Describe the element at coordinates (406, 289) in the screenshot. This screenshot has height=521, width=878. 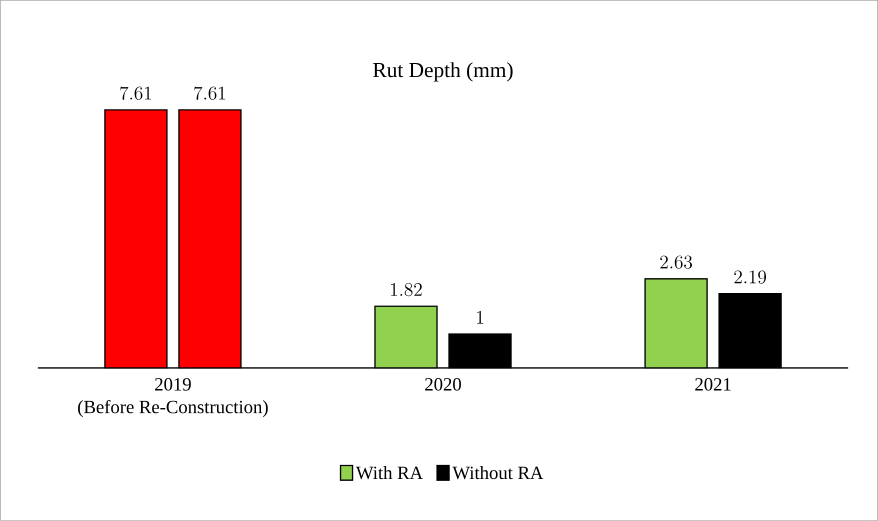
I see `data-label: 1 .82` at that location.